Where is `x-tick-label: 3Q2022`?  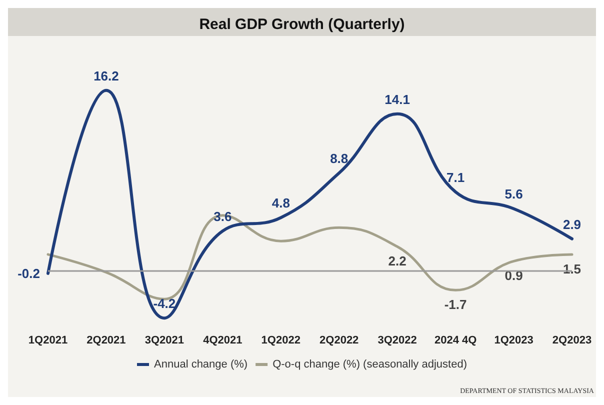
x-tick-label: 3Q2022 is located at coordinates (397, 340).